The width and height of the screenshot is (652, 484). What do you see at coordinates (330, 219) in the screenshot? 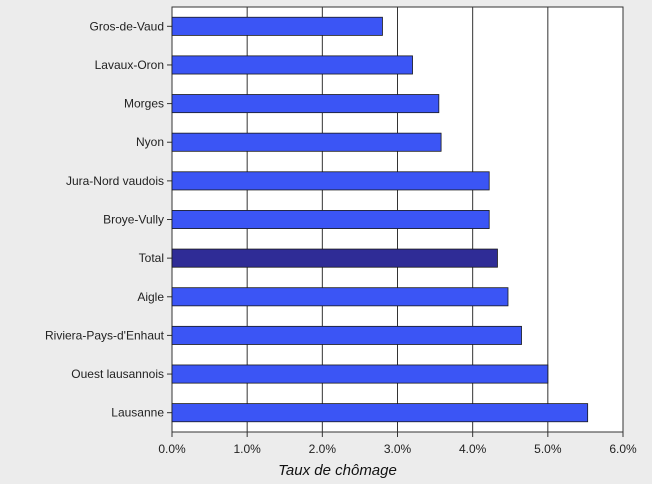
I see `bar-broye-vully` at bounding box center [330, 219].